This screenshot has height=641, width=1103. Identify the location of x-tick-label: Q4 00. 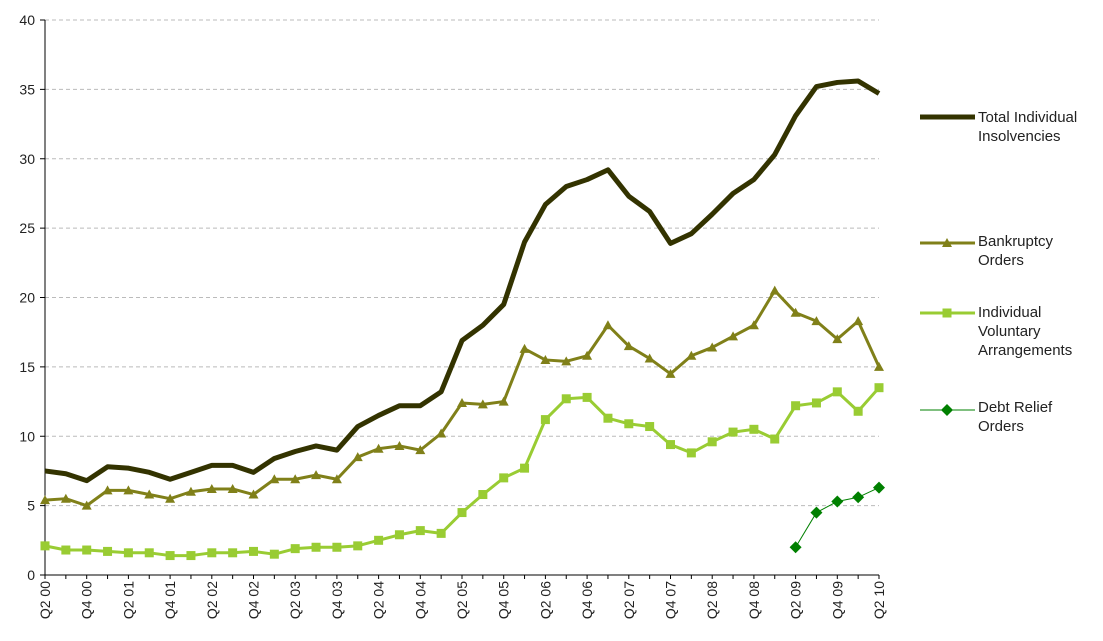
(87, 600).